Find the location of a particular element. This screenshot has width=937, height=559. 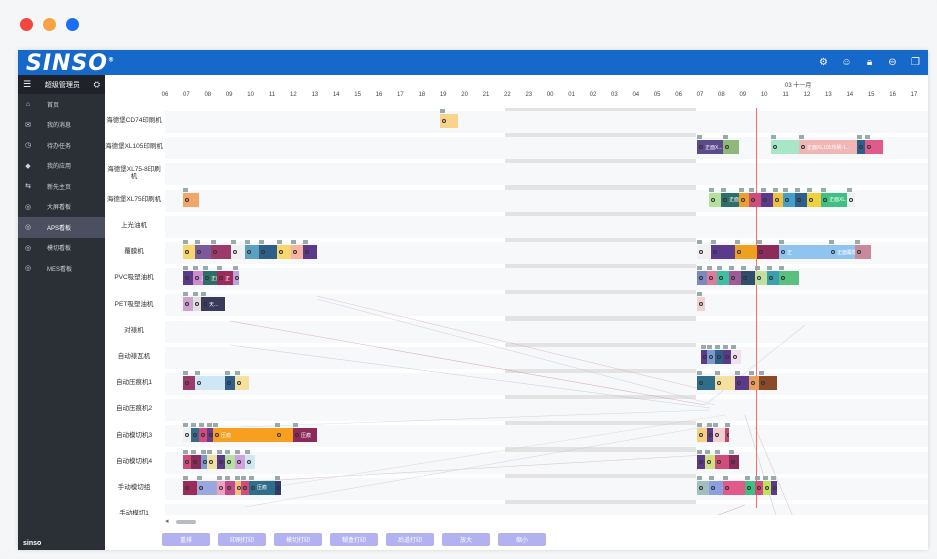

sidebar-item: ◎ MES看板 is located at coordinates (61, 268).